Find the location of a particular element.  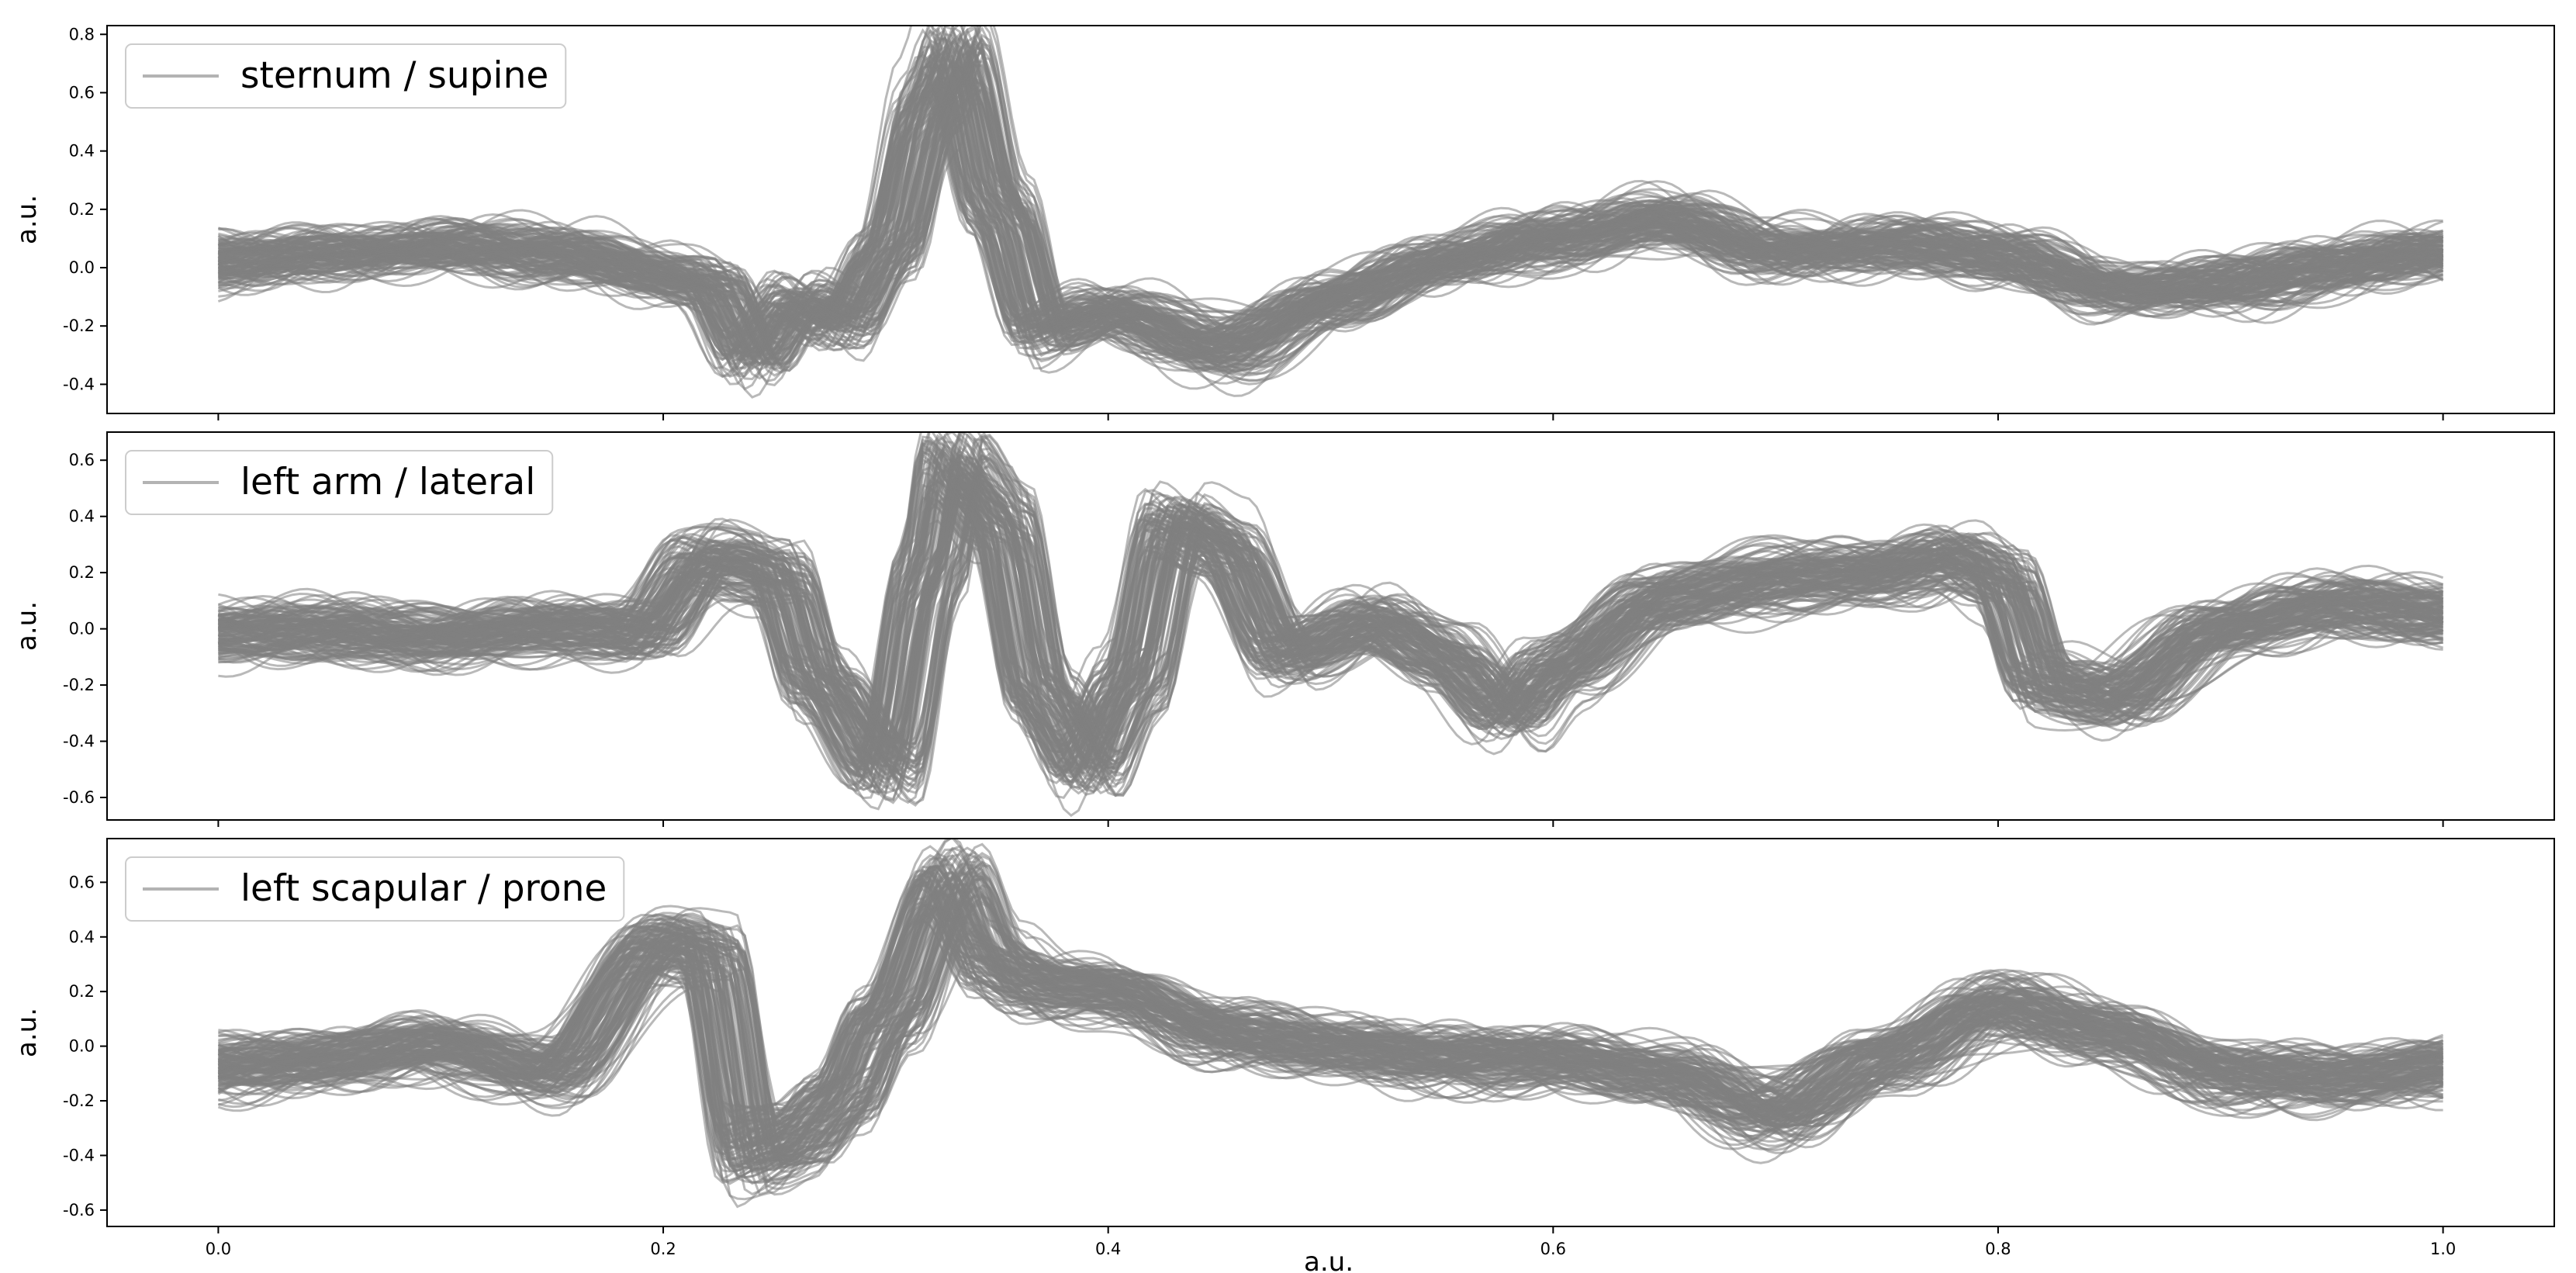

y-tick-label: 0.8 is located at coordinates (82, 34).